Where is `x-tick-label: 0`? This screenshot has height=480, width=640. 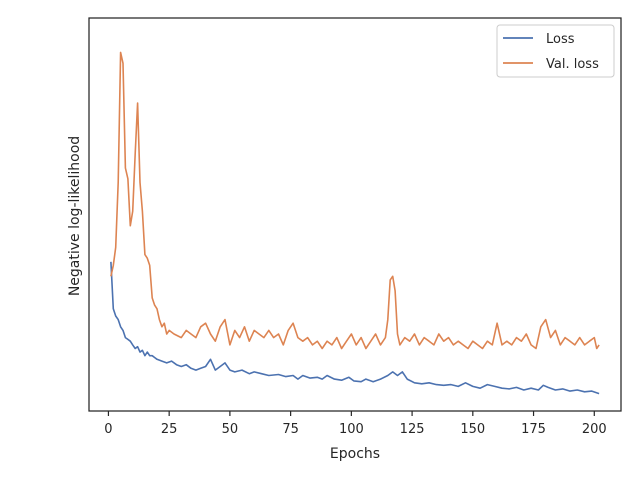 x-tick-label: 0 is located at coordinates (108, 429).